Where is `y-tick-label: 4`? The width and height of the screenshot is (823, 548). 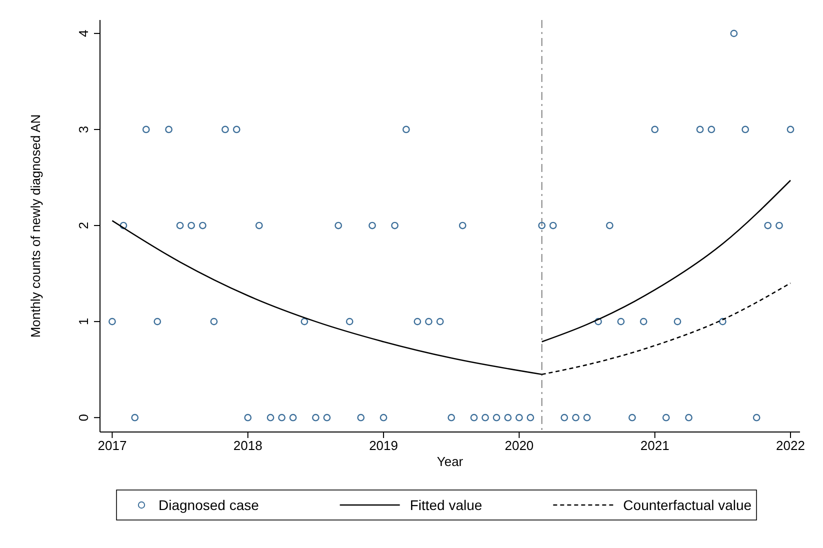 y-tick-label: 4 is located at coordinates (83, 34).